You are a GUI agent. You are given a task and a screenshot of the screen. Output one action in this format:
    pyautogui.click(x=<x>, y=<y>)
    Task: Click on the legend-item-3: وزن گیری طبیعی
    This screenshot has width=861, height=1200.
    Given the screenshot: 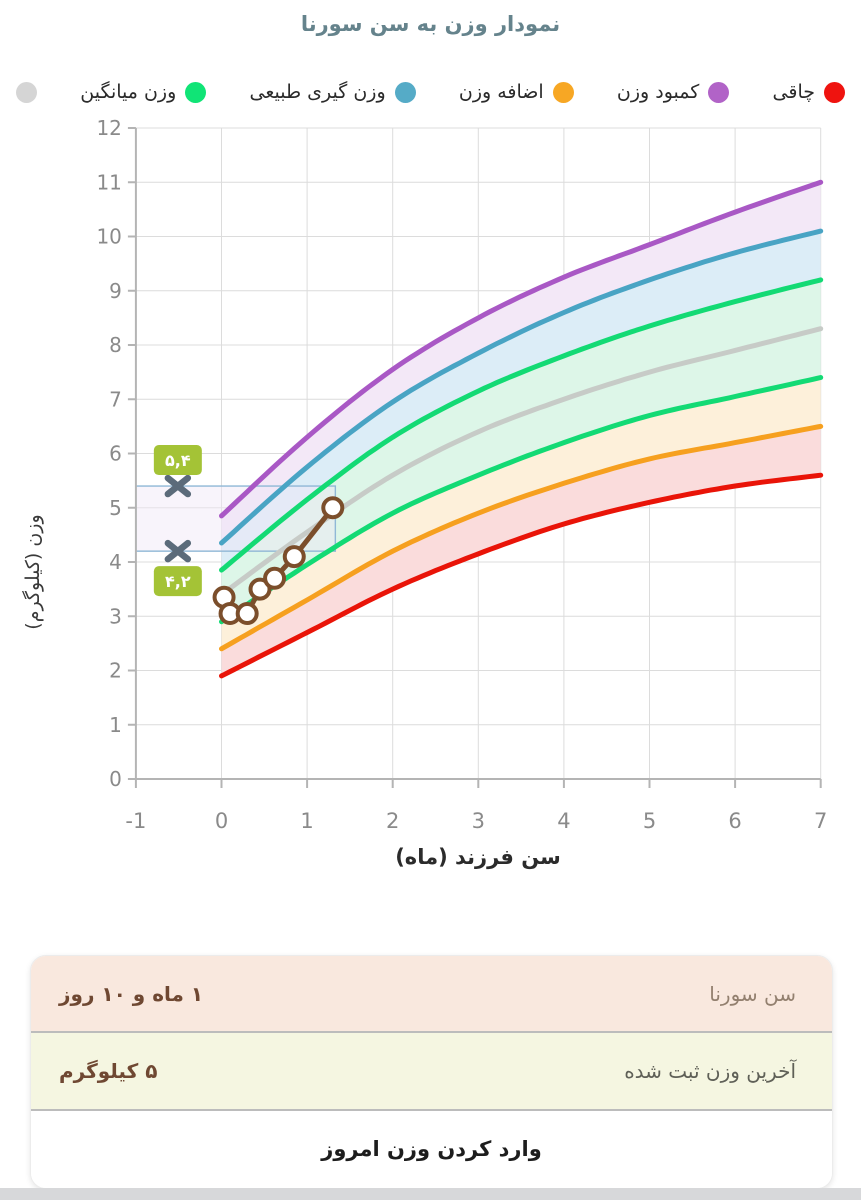 What is the action you would take?
    pyautogui.click(x=333, y=92)
    